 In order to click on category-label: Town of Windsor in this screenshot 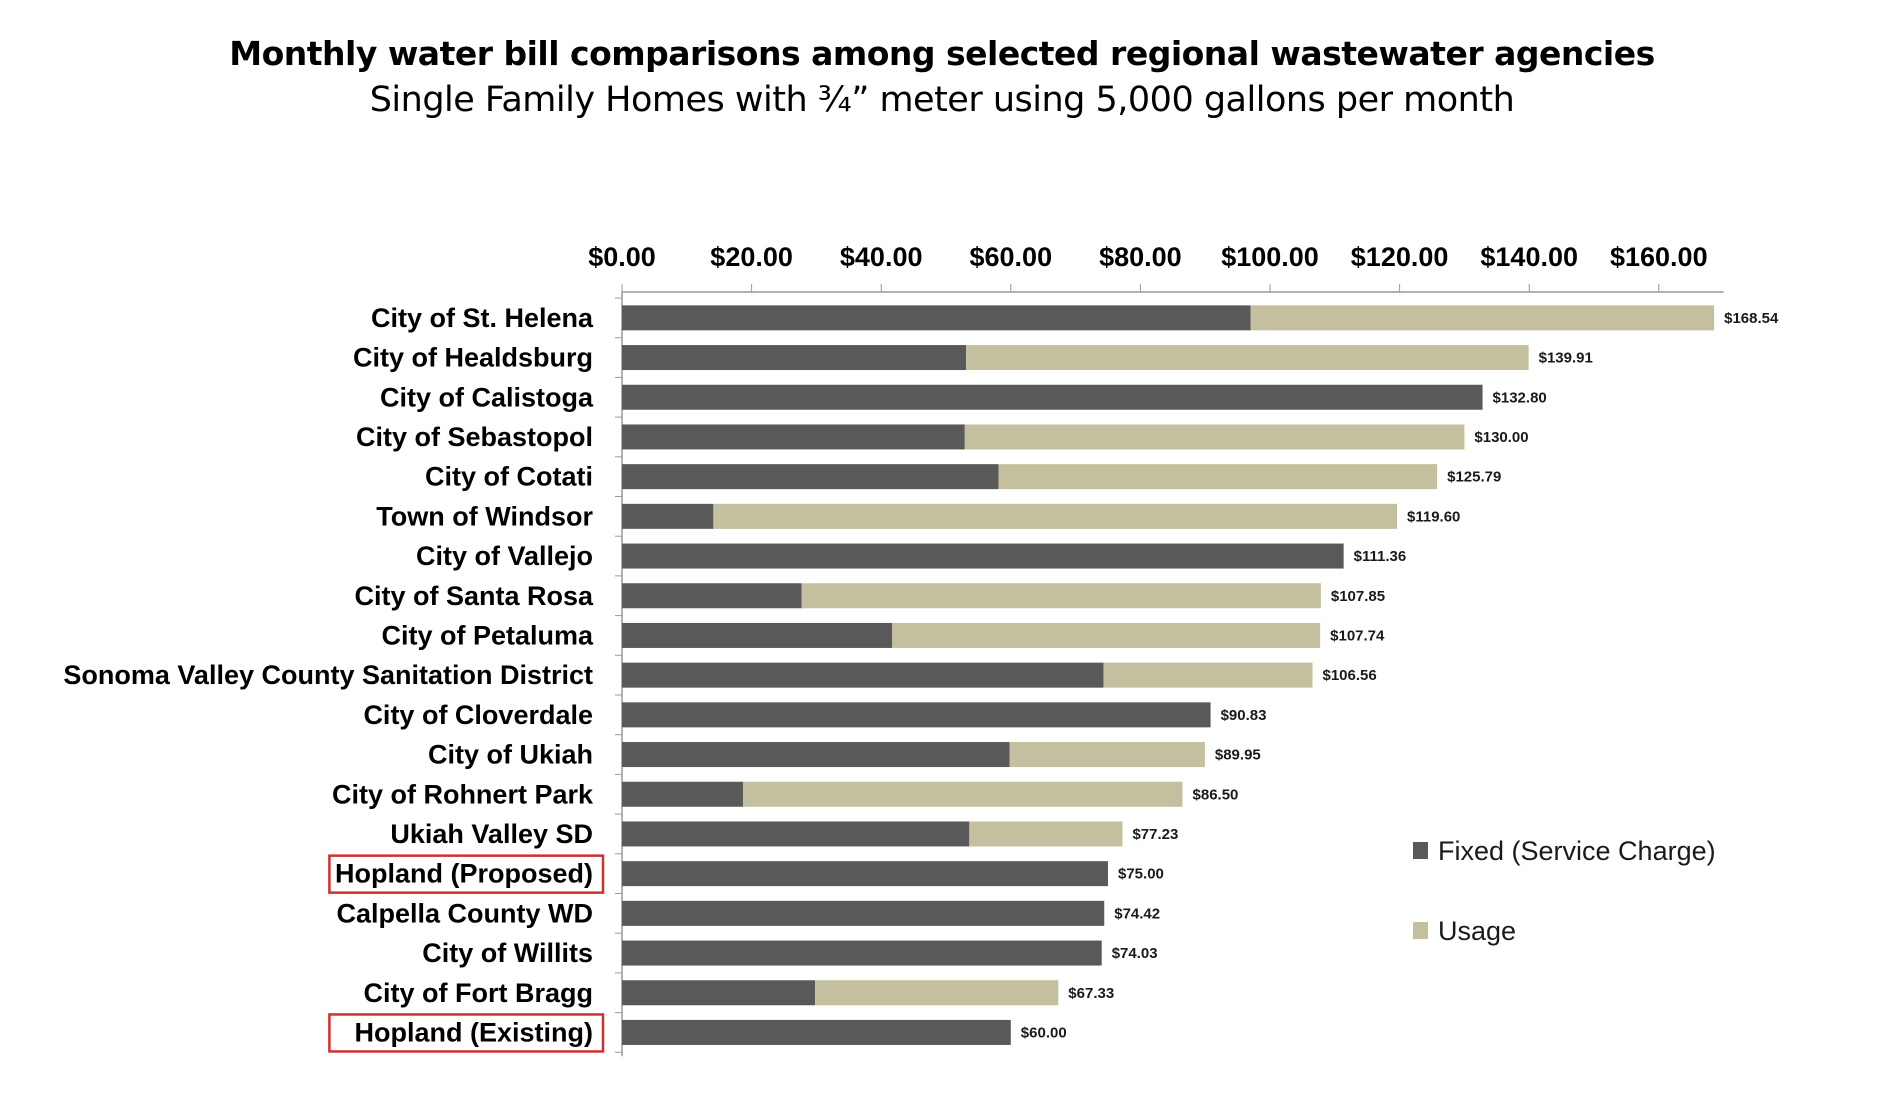, I will do `click(484, 516)`.